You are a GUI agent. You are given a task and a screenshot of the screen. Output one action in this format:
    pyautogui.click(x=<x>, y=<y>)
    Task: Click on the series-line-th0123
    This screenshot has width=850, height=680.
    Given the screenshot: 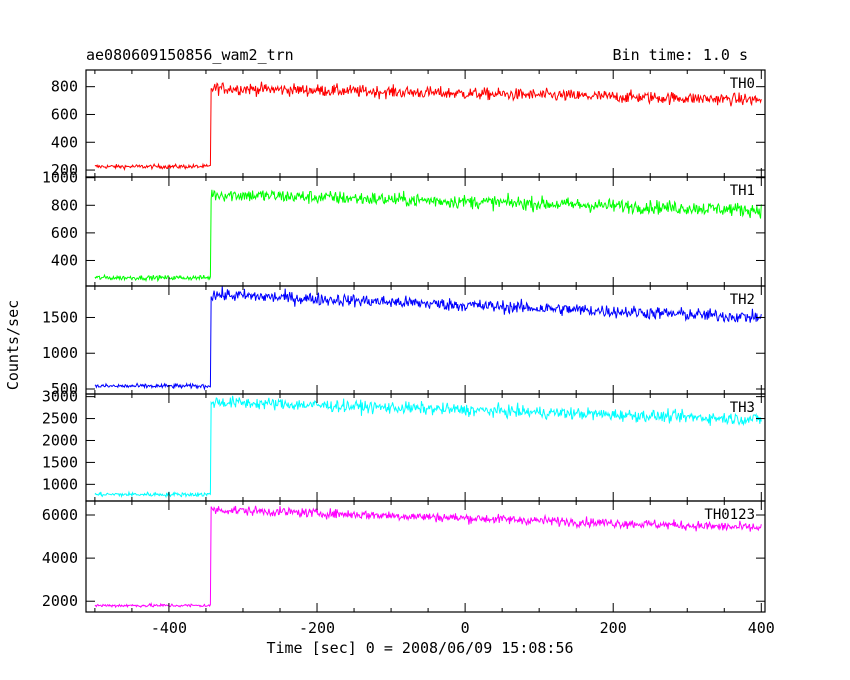 What is the action you would take?
    pyautogui.click(x=428, y=557)
    